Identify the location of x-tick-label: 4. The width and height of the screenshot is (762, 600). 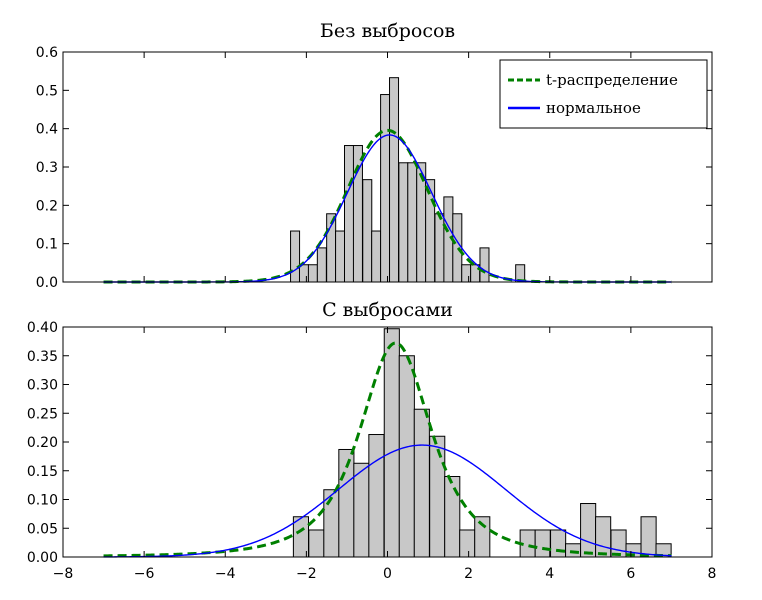
(549, 574).